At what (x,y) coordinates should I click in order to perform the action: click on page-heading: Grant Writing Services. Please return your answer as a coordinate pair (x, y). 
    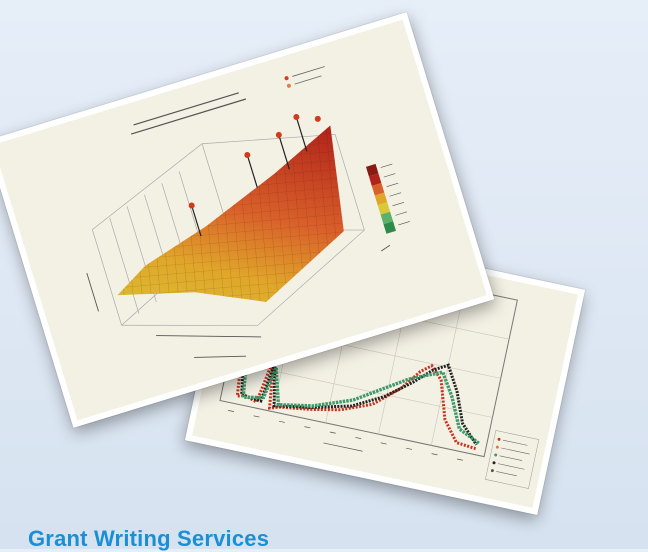
    Looking at the image, I should click on (149, 538).